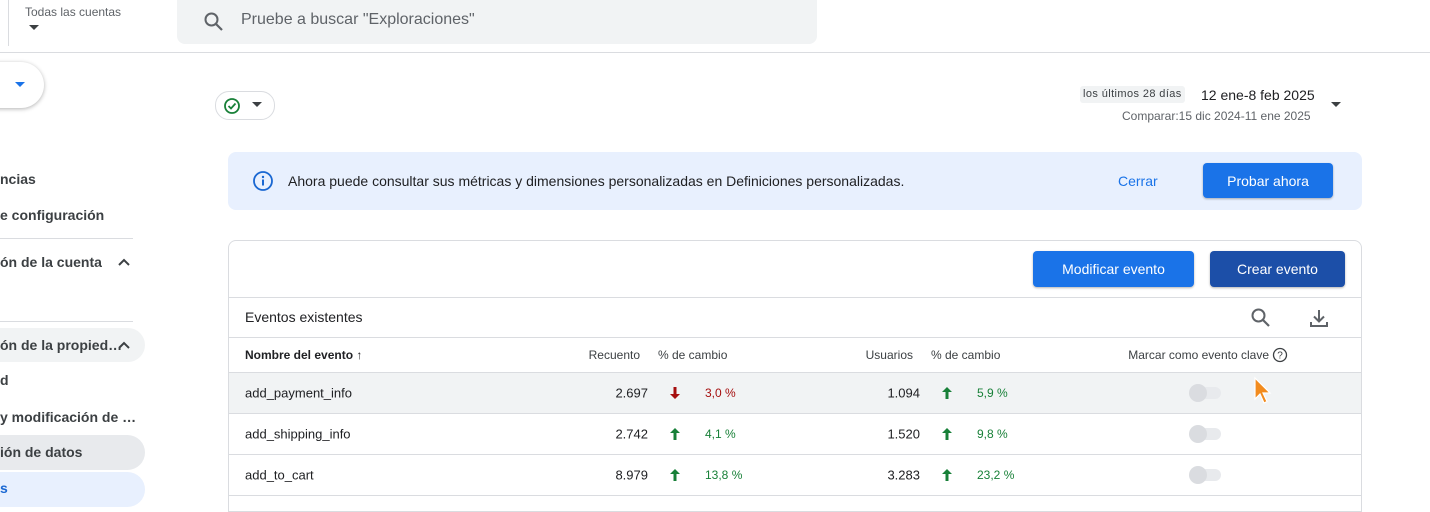  Describe the element at coordinates (1198, 355) in the screenshot. I see `column-header: Marcar como evento clave` at that location.